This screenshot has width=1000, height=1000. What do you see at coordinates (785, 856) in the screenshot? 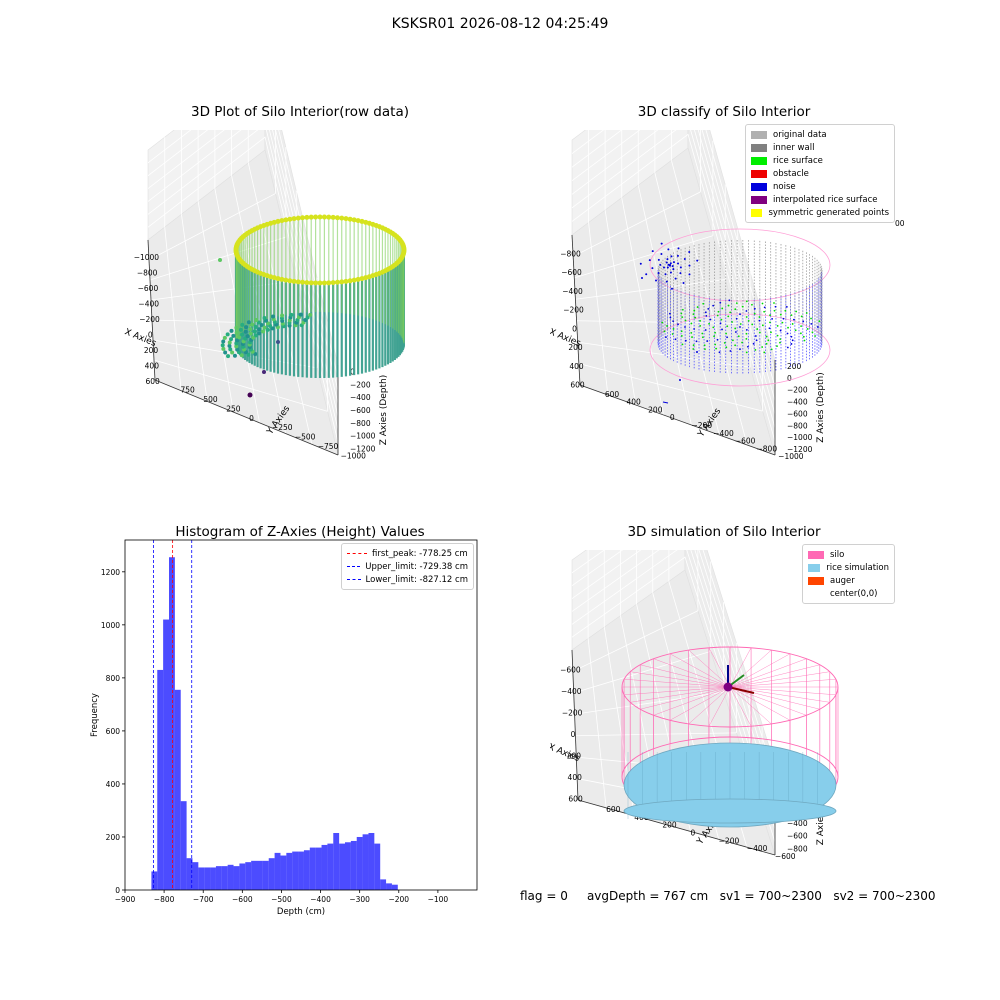
I see `y-tick-label: −600` at bounding box center [785, 856].